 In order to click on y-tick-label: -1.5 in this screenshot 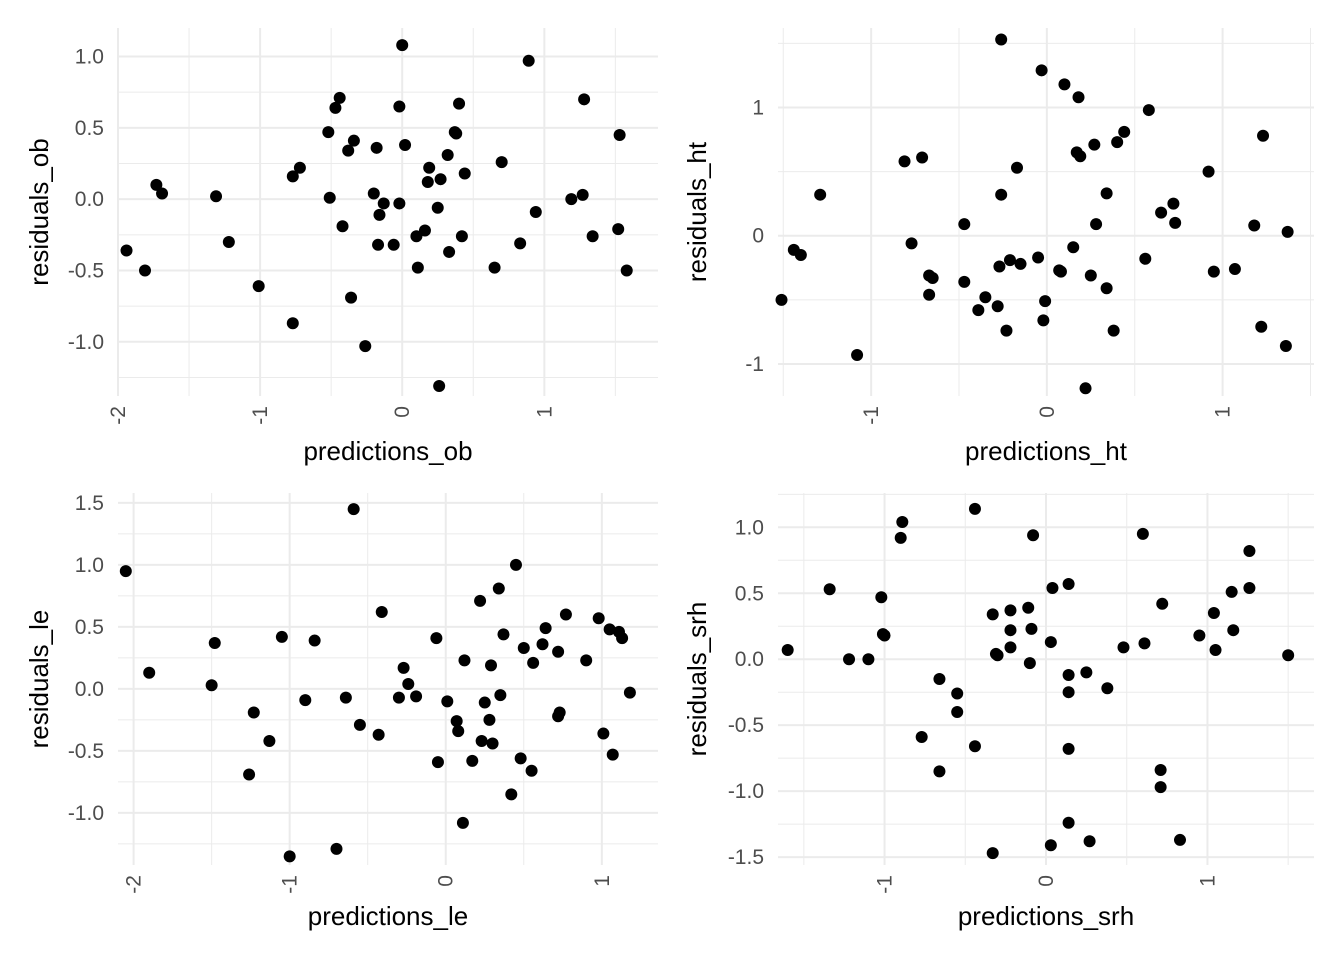, I will do `click(746, 857)`.